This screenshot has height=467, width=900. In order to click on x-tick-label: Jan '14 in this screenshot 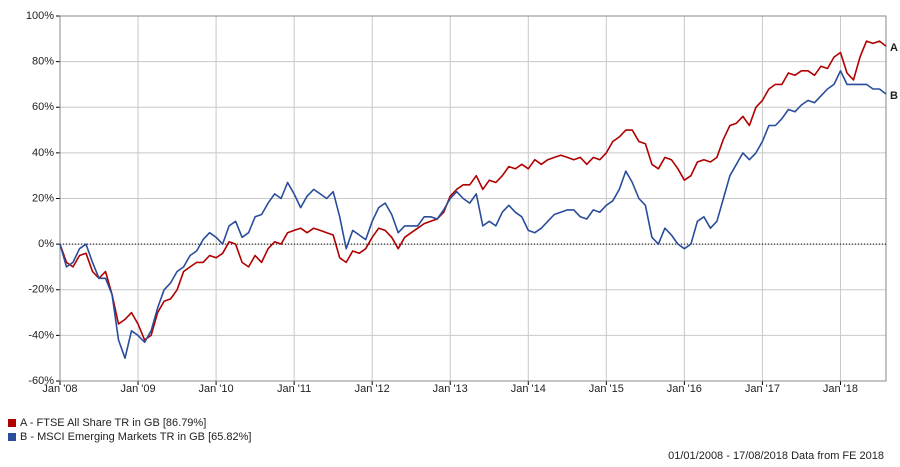, I will do `click(528, 389)`.